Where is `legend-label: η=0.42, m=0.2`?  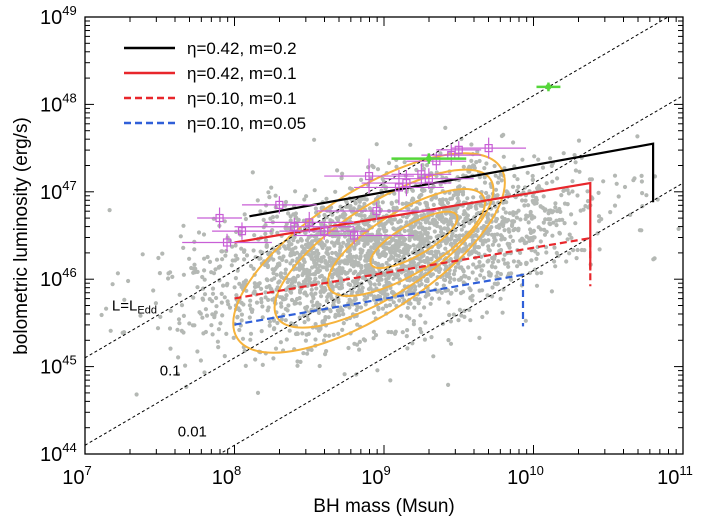
legend-label: η=0.42, m=0.2 is located at coordinates (242, 48).